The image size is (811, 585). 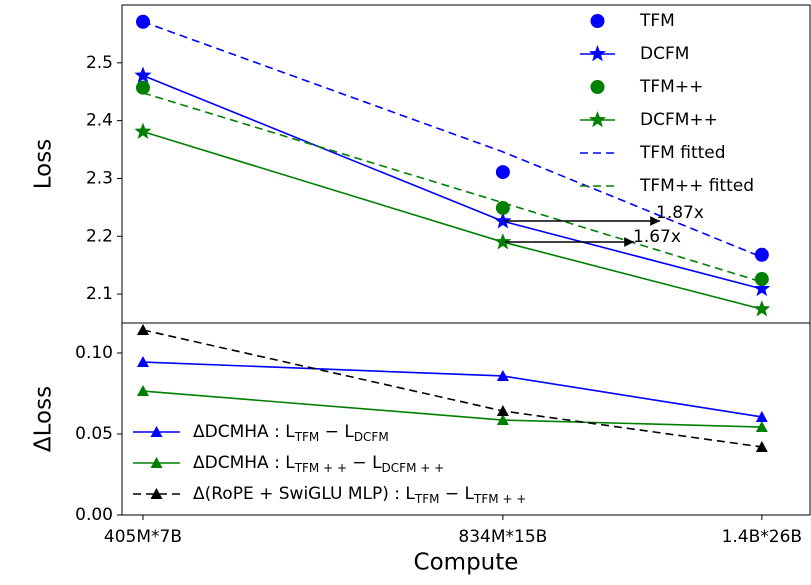 I want to click on y-tick-label: 2.5, so click(x=99, y=63).